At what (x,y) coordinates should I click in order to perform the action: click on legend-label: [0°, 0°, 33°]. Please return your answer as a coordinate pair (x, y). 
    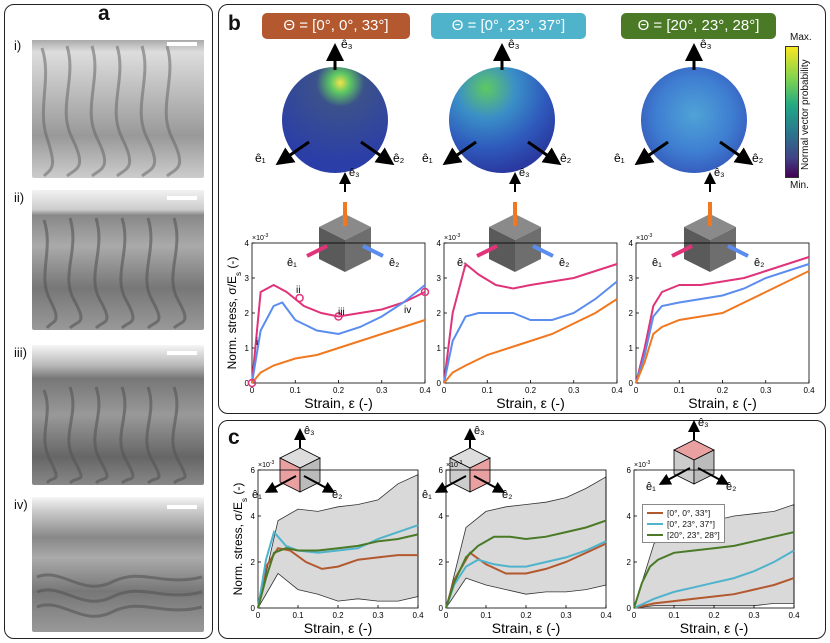
    Looking at the image, I should click on (689, 512).